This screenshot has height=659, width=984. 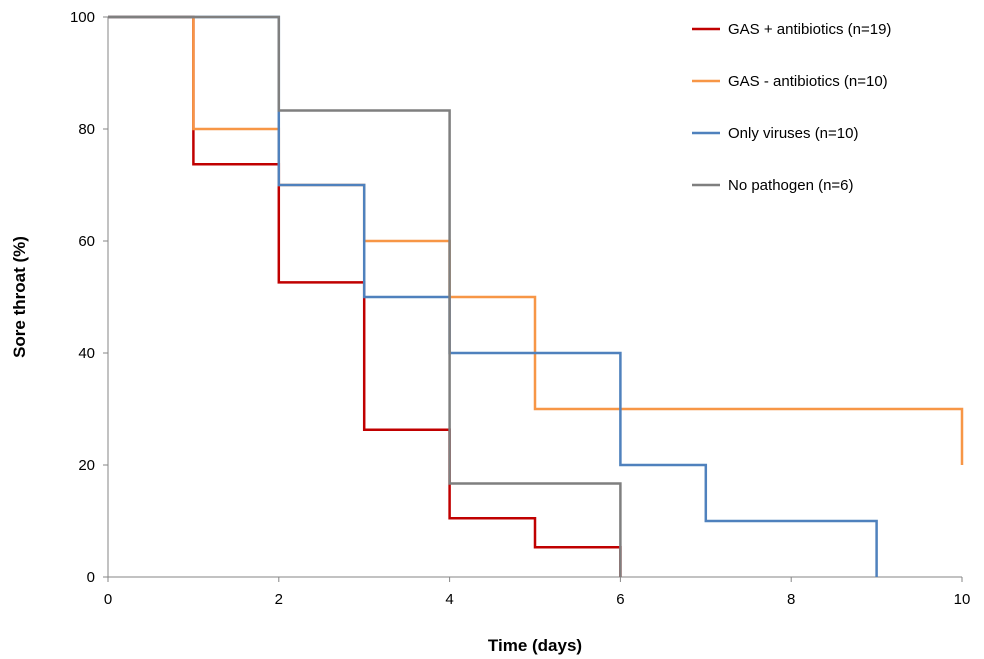 What do you see at coordinates (86, 465) in the screenshot?
I see `y-tick-label: 20` at bounding box center [86, 465].